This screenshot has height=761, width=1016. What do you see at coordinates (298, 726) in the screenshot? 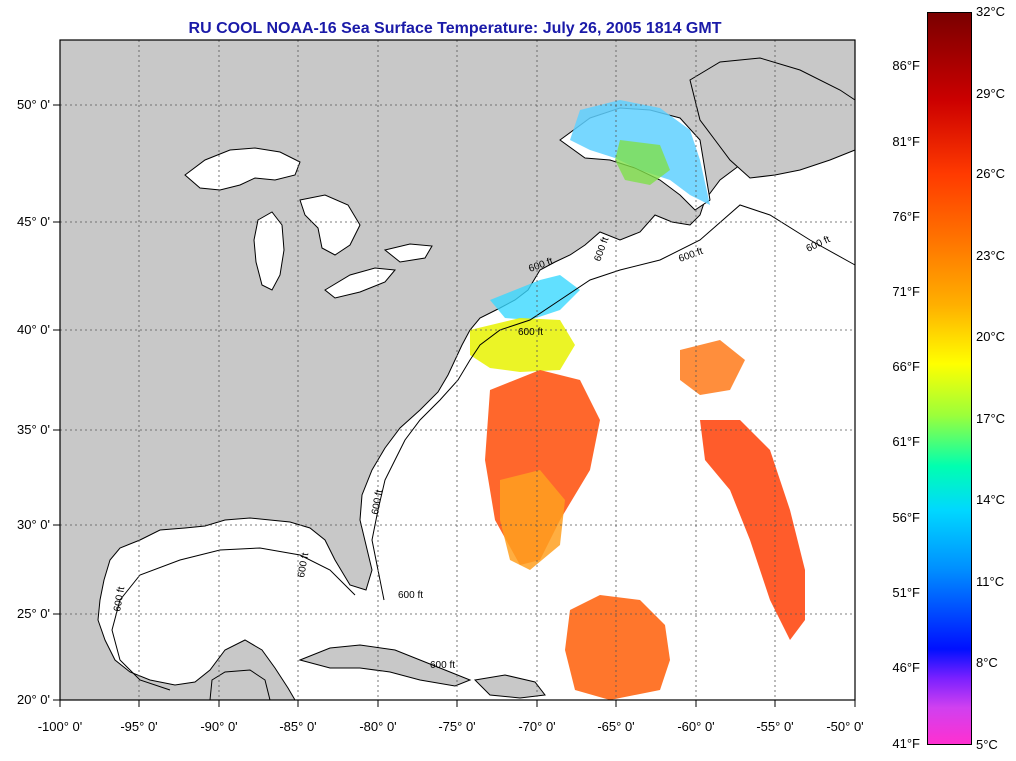
I see `lon-label: -85° 0'` at bounding box center [298, 726].